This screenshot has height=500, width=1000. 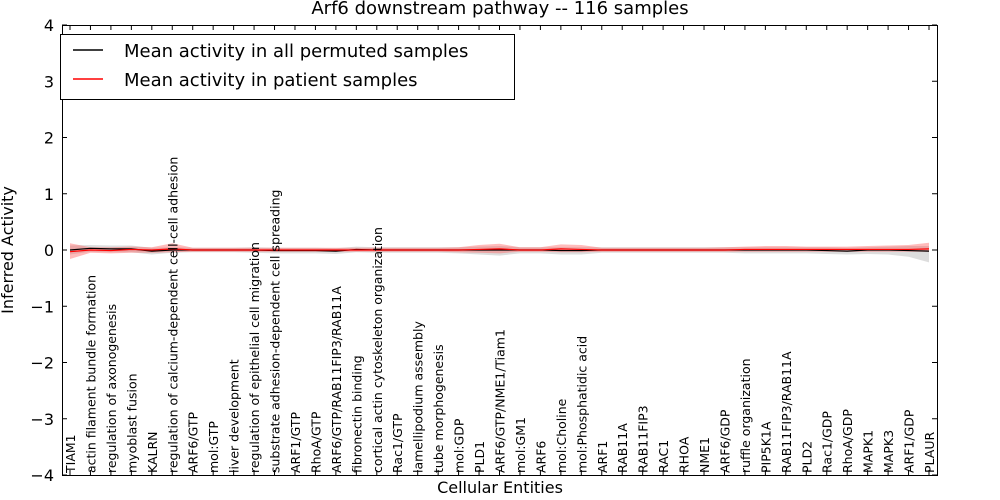 What do you see at coordinates (70, 454) in the screenshot?
I see `x-tick-label: TIAM1` at bounding box center [70, 454].